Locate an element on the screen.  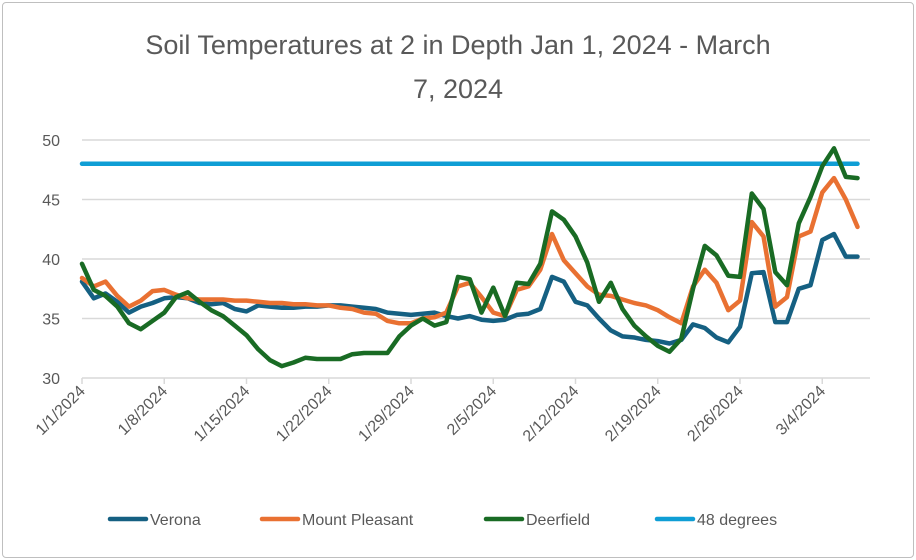
legend-item-verona: Verona is located at coordinates (154, 520).